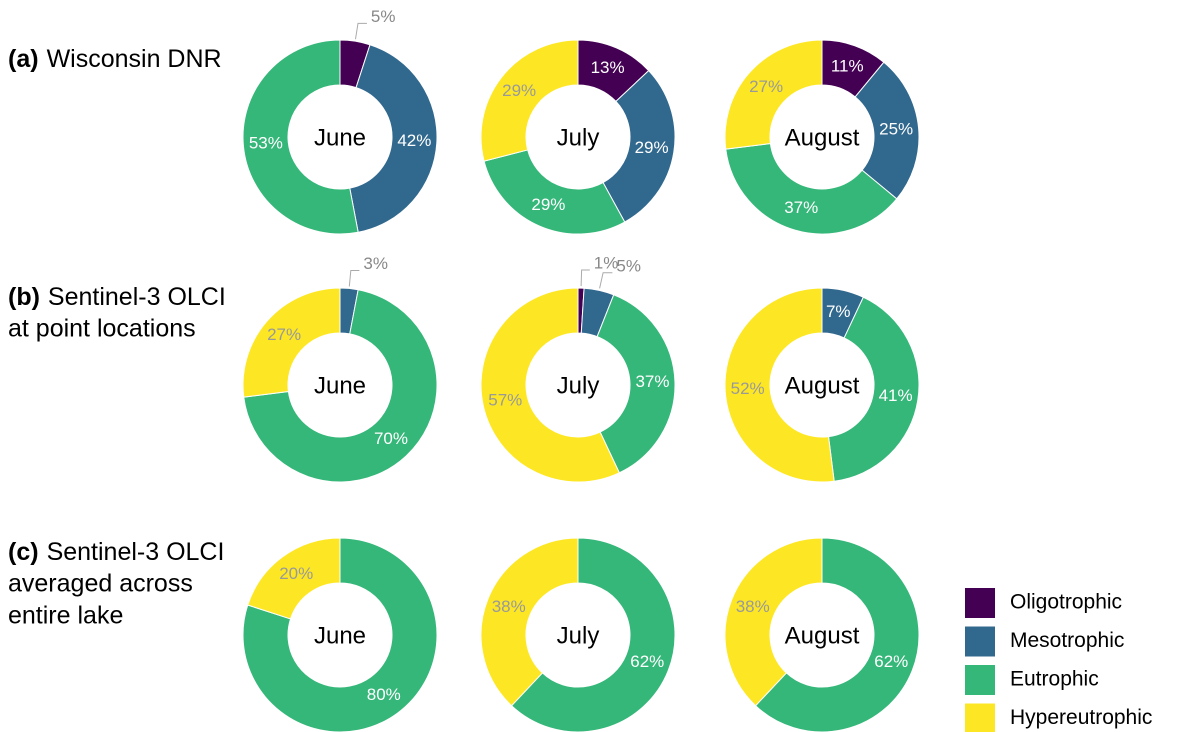  What do you see at coordinates (134, 59) in the screenshot?
I see `row-text: Wisconsin DNR` at bounding box center [134, 59].